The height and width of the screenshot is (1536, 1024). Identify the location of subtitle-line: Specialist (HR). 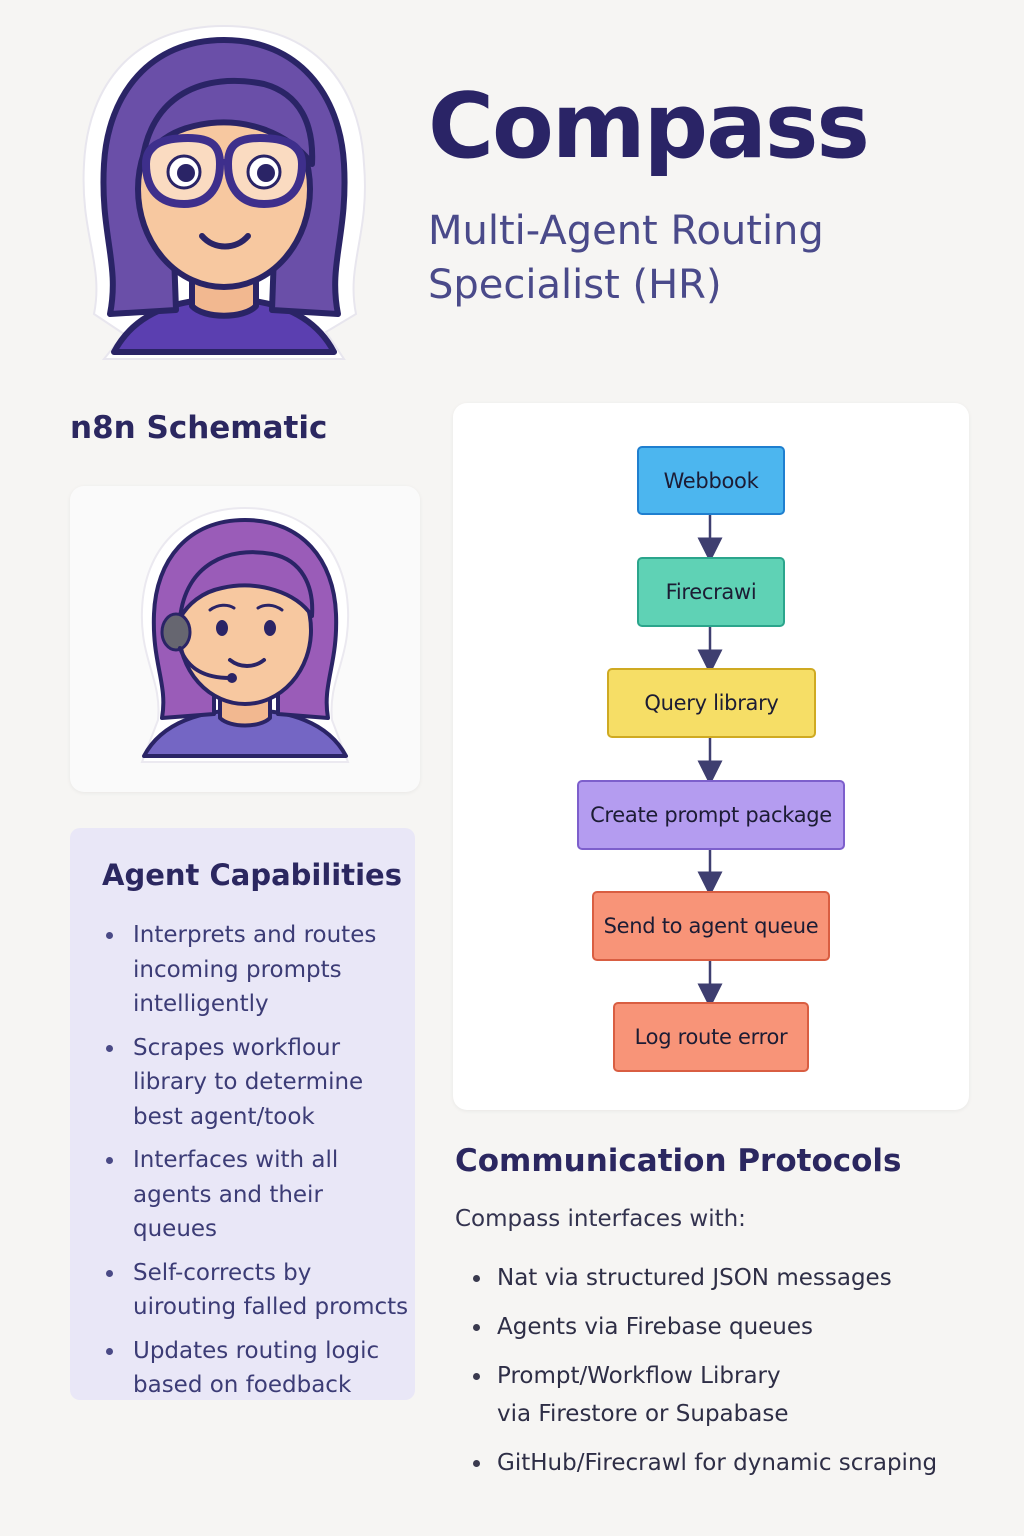
(575, 285).